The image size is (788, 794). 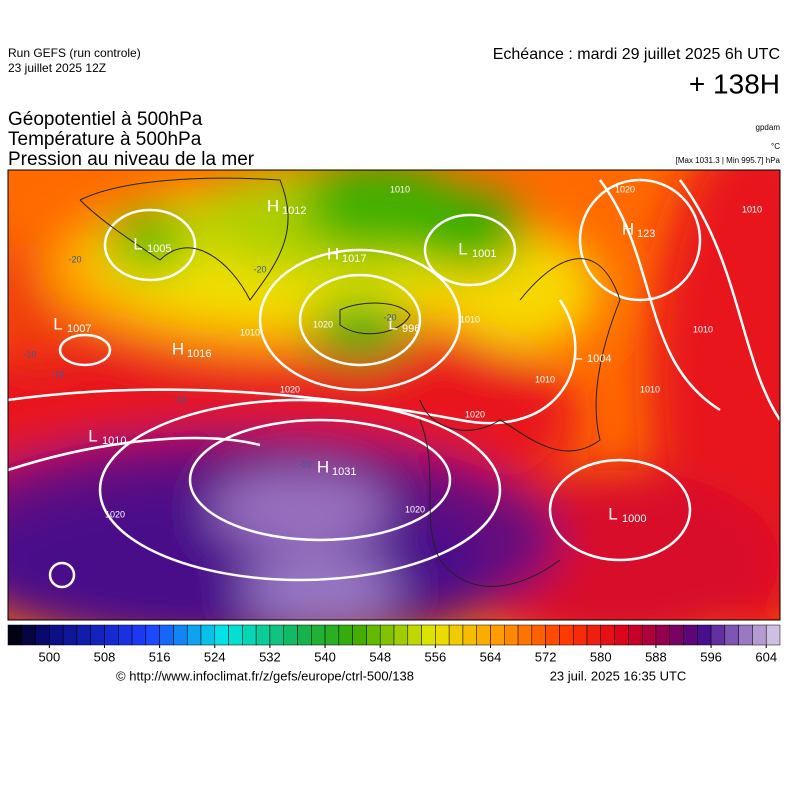 What do you see at coordinates (294, 211) in the screenshot?
I see `pressure-center-value: 1012` at bounding box center [294, 211].